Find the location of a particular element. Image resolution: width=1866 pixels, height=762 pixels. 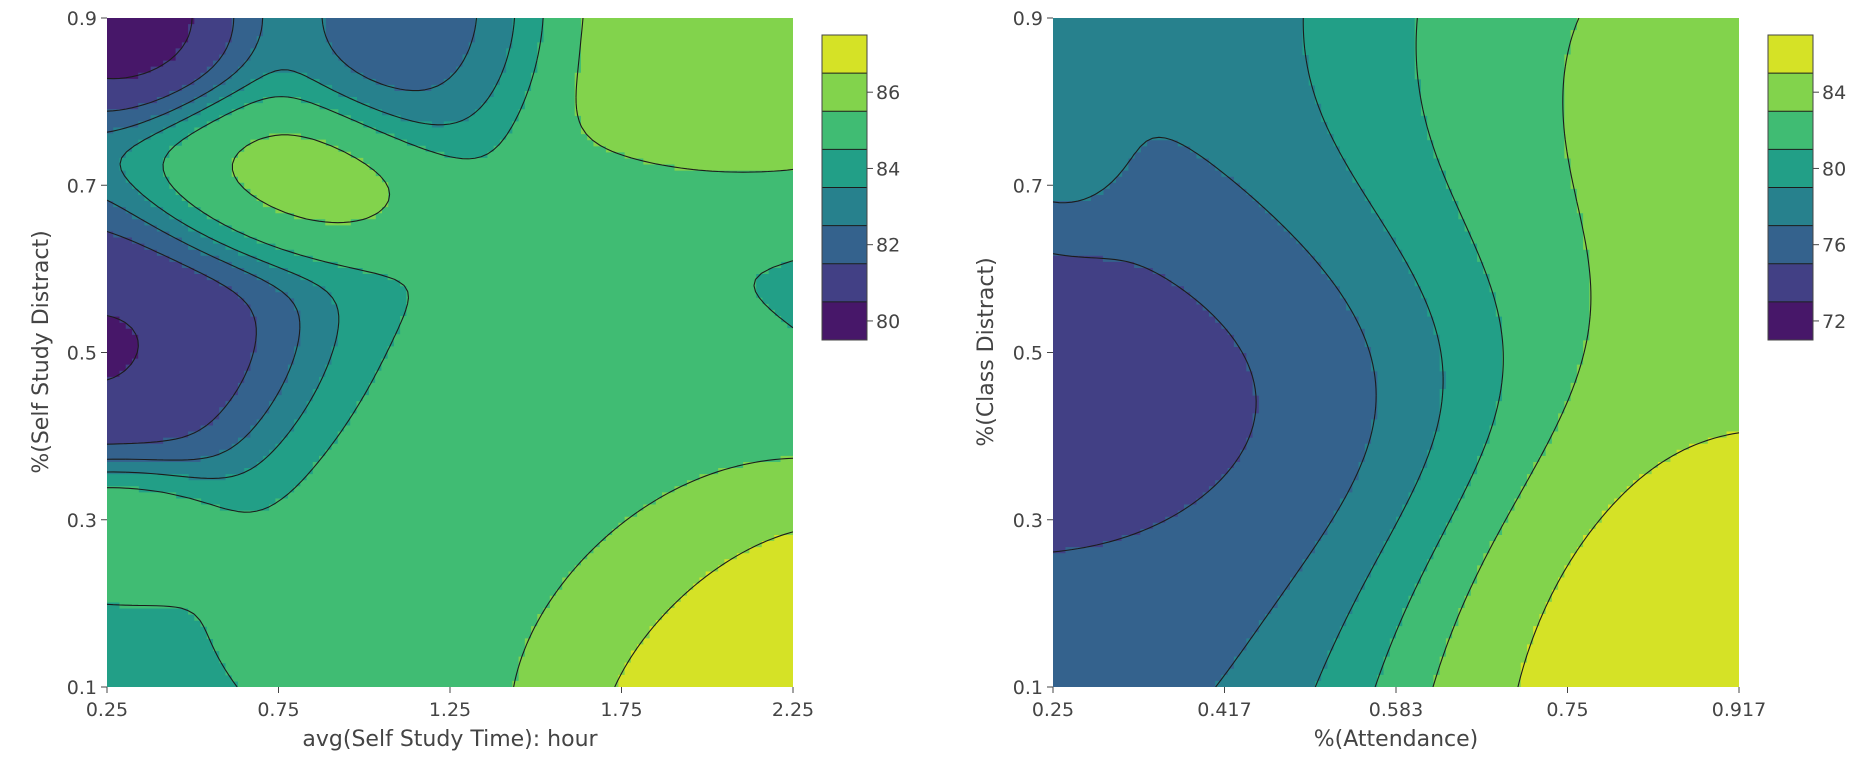

chart-2-colorbar-outline is located at coordinates (1790, 187).